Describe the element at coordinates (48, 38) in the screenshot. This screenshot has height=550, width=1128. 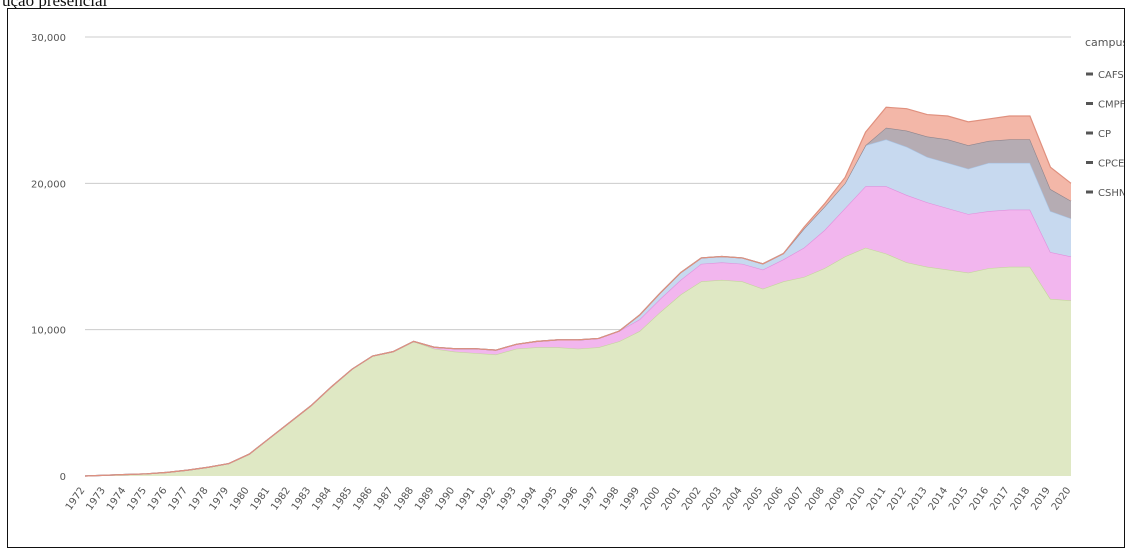
I see `y-tick-label: 30,000` at that location.